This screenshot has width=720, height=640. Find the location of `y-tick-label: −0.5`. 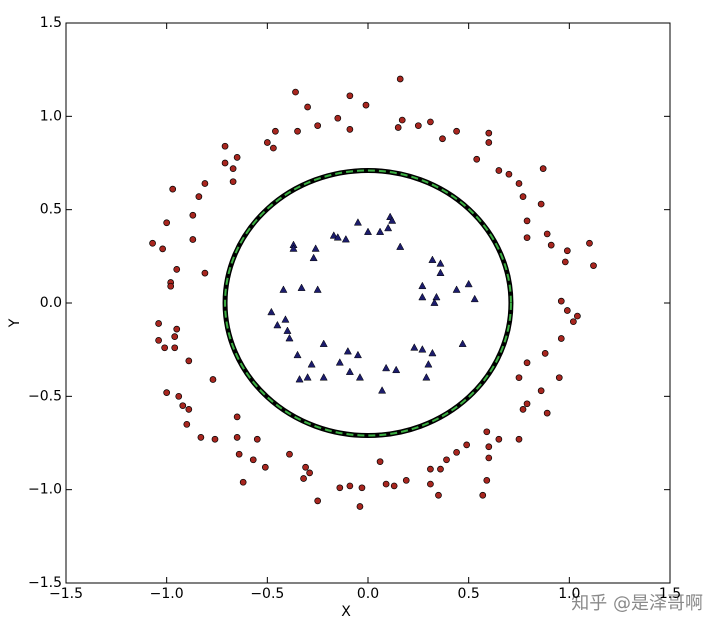

y-tick-label: −0.5 is located at coordinates (45, 396).